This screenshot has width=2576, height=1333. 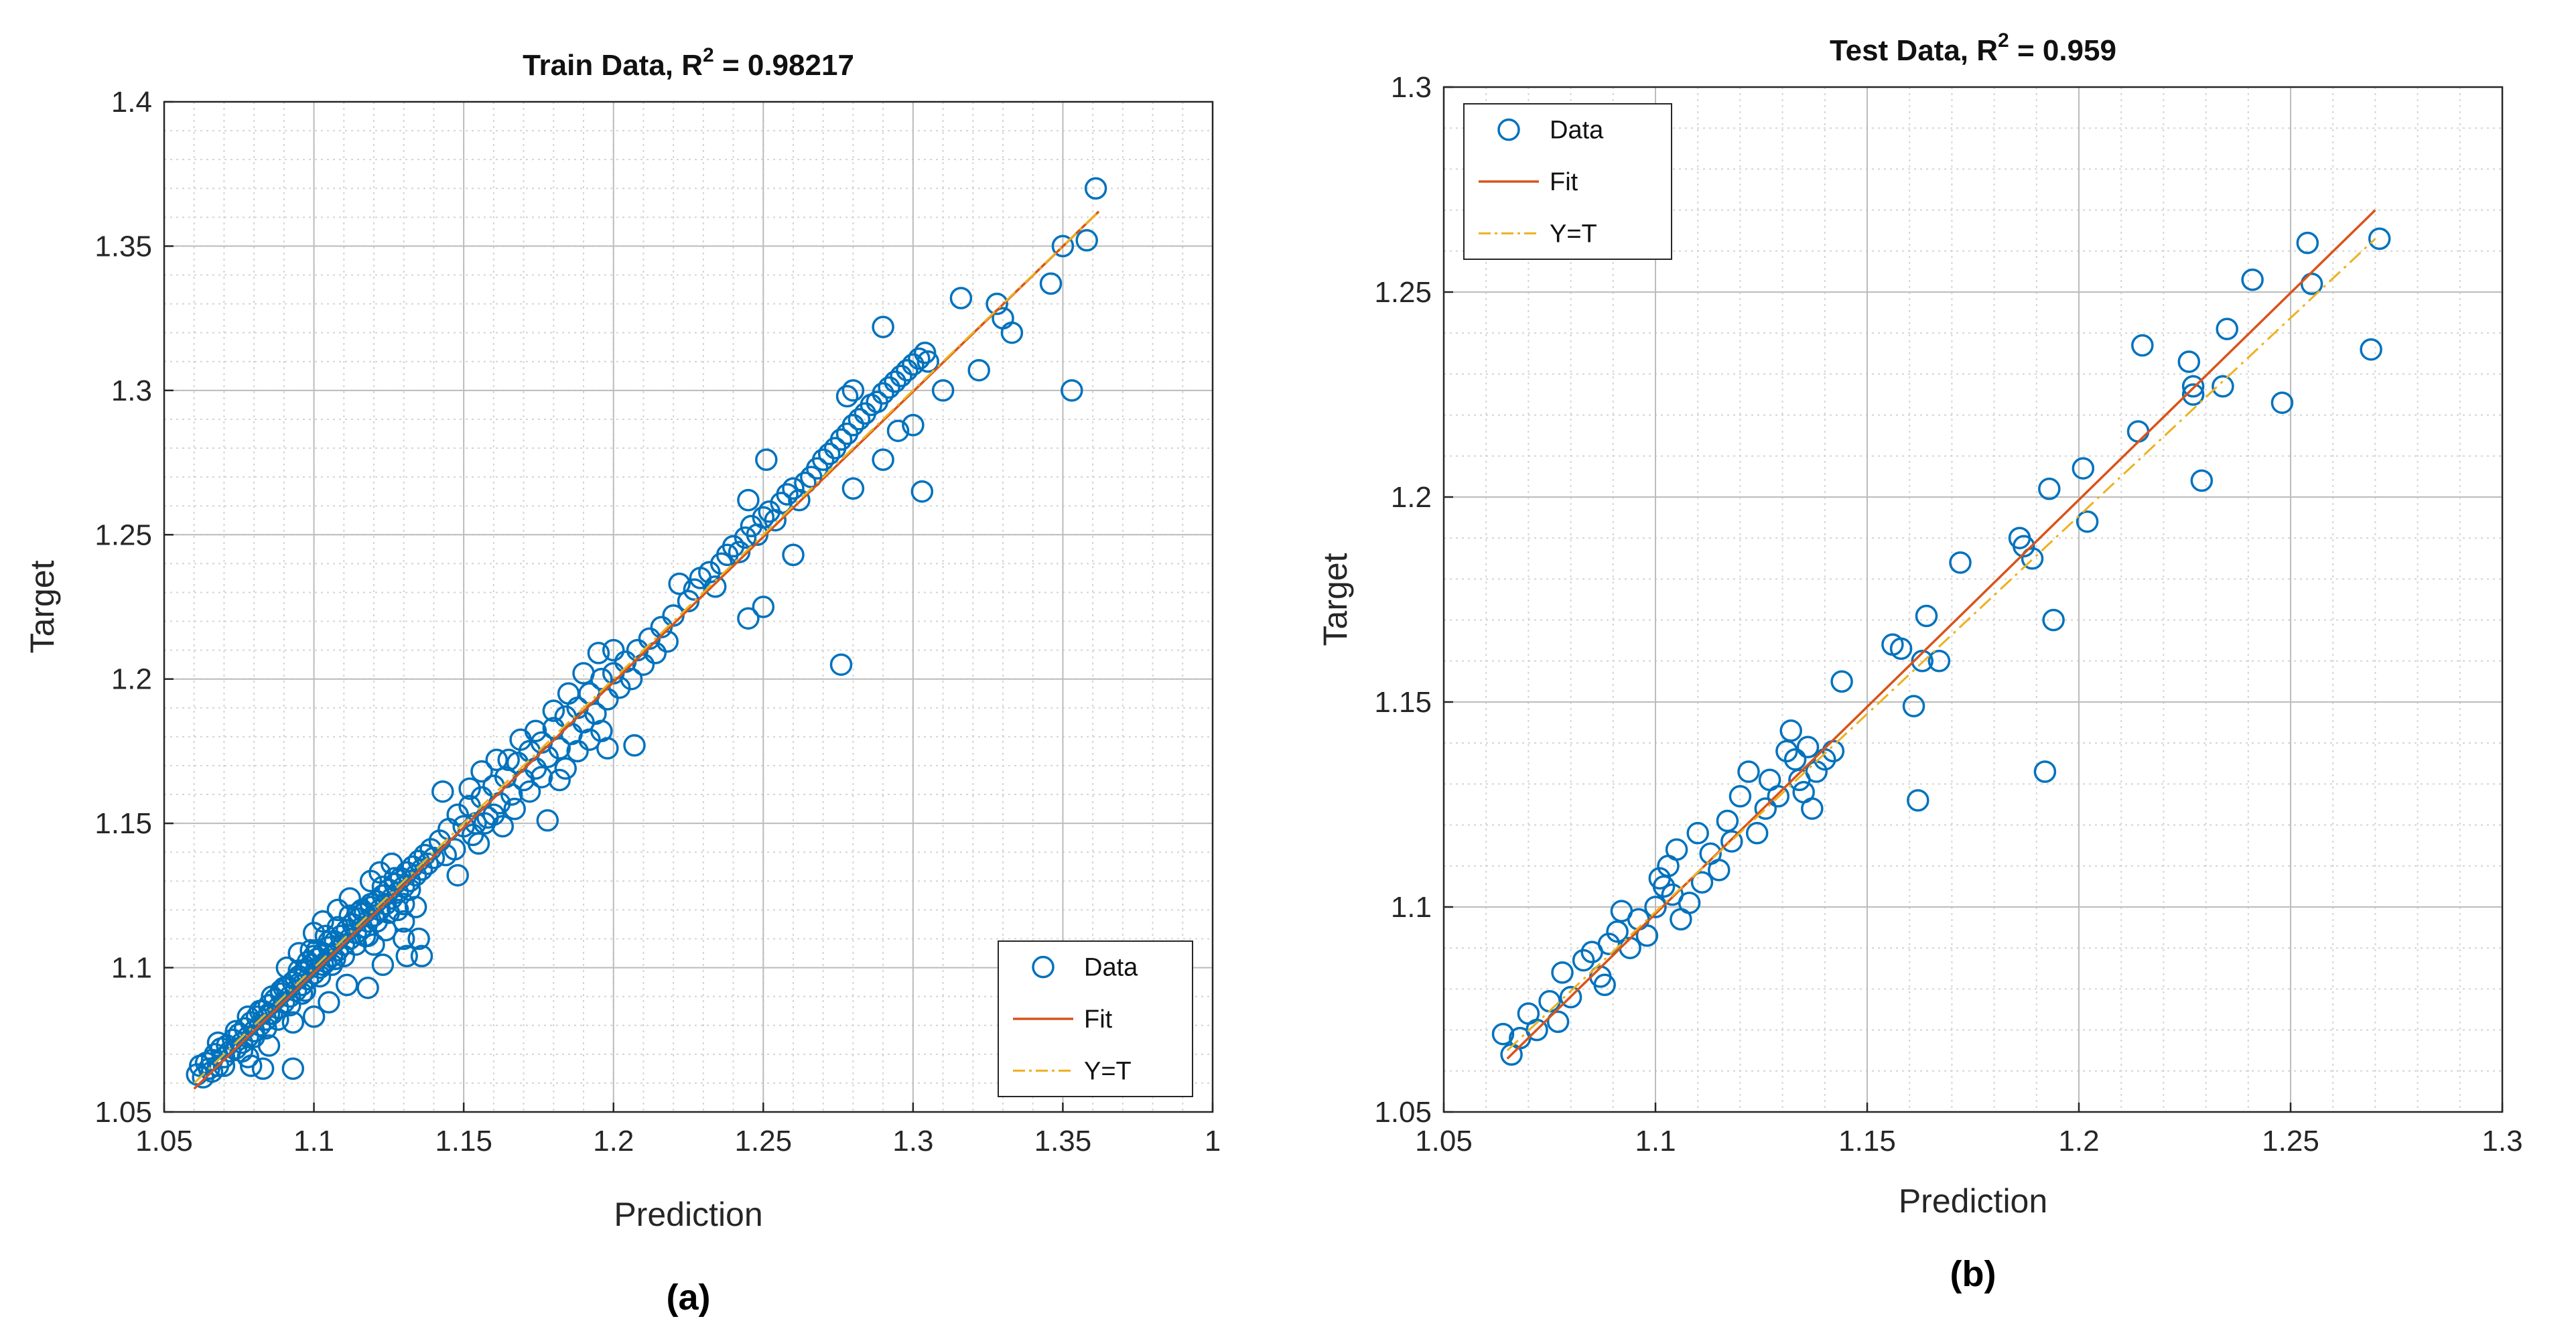 I want to click on x-tick-label: 1, so click(x=1213, y=1141).